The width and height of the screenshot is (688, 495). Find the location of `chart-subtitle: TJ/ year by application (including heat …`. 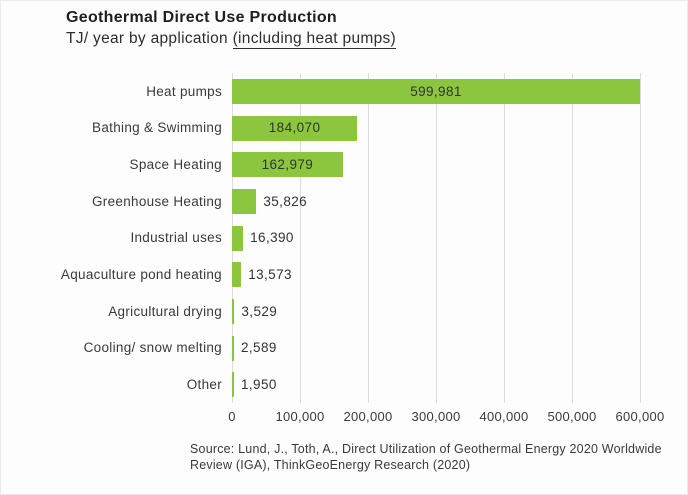

chart-subtitle: TJ/ year by application (including heat … is located at coordinates (231, 39).